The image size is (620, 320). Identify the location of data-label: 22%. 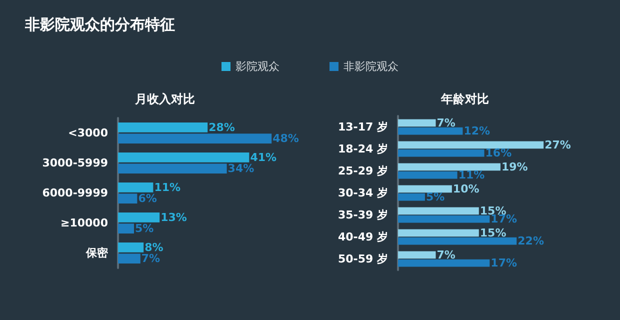
(531, 241).